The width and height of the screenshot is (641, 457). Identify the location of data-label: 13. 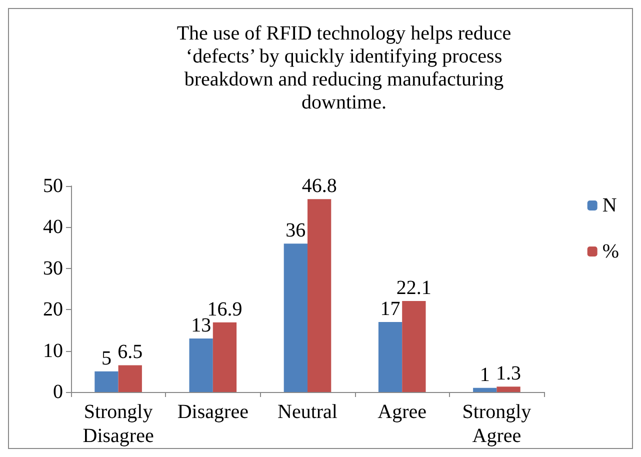
(201, 325).